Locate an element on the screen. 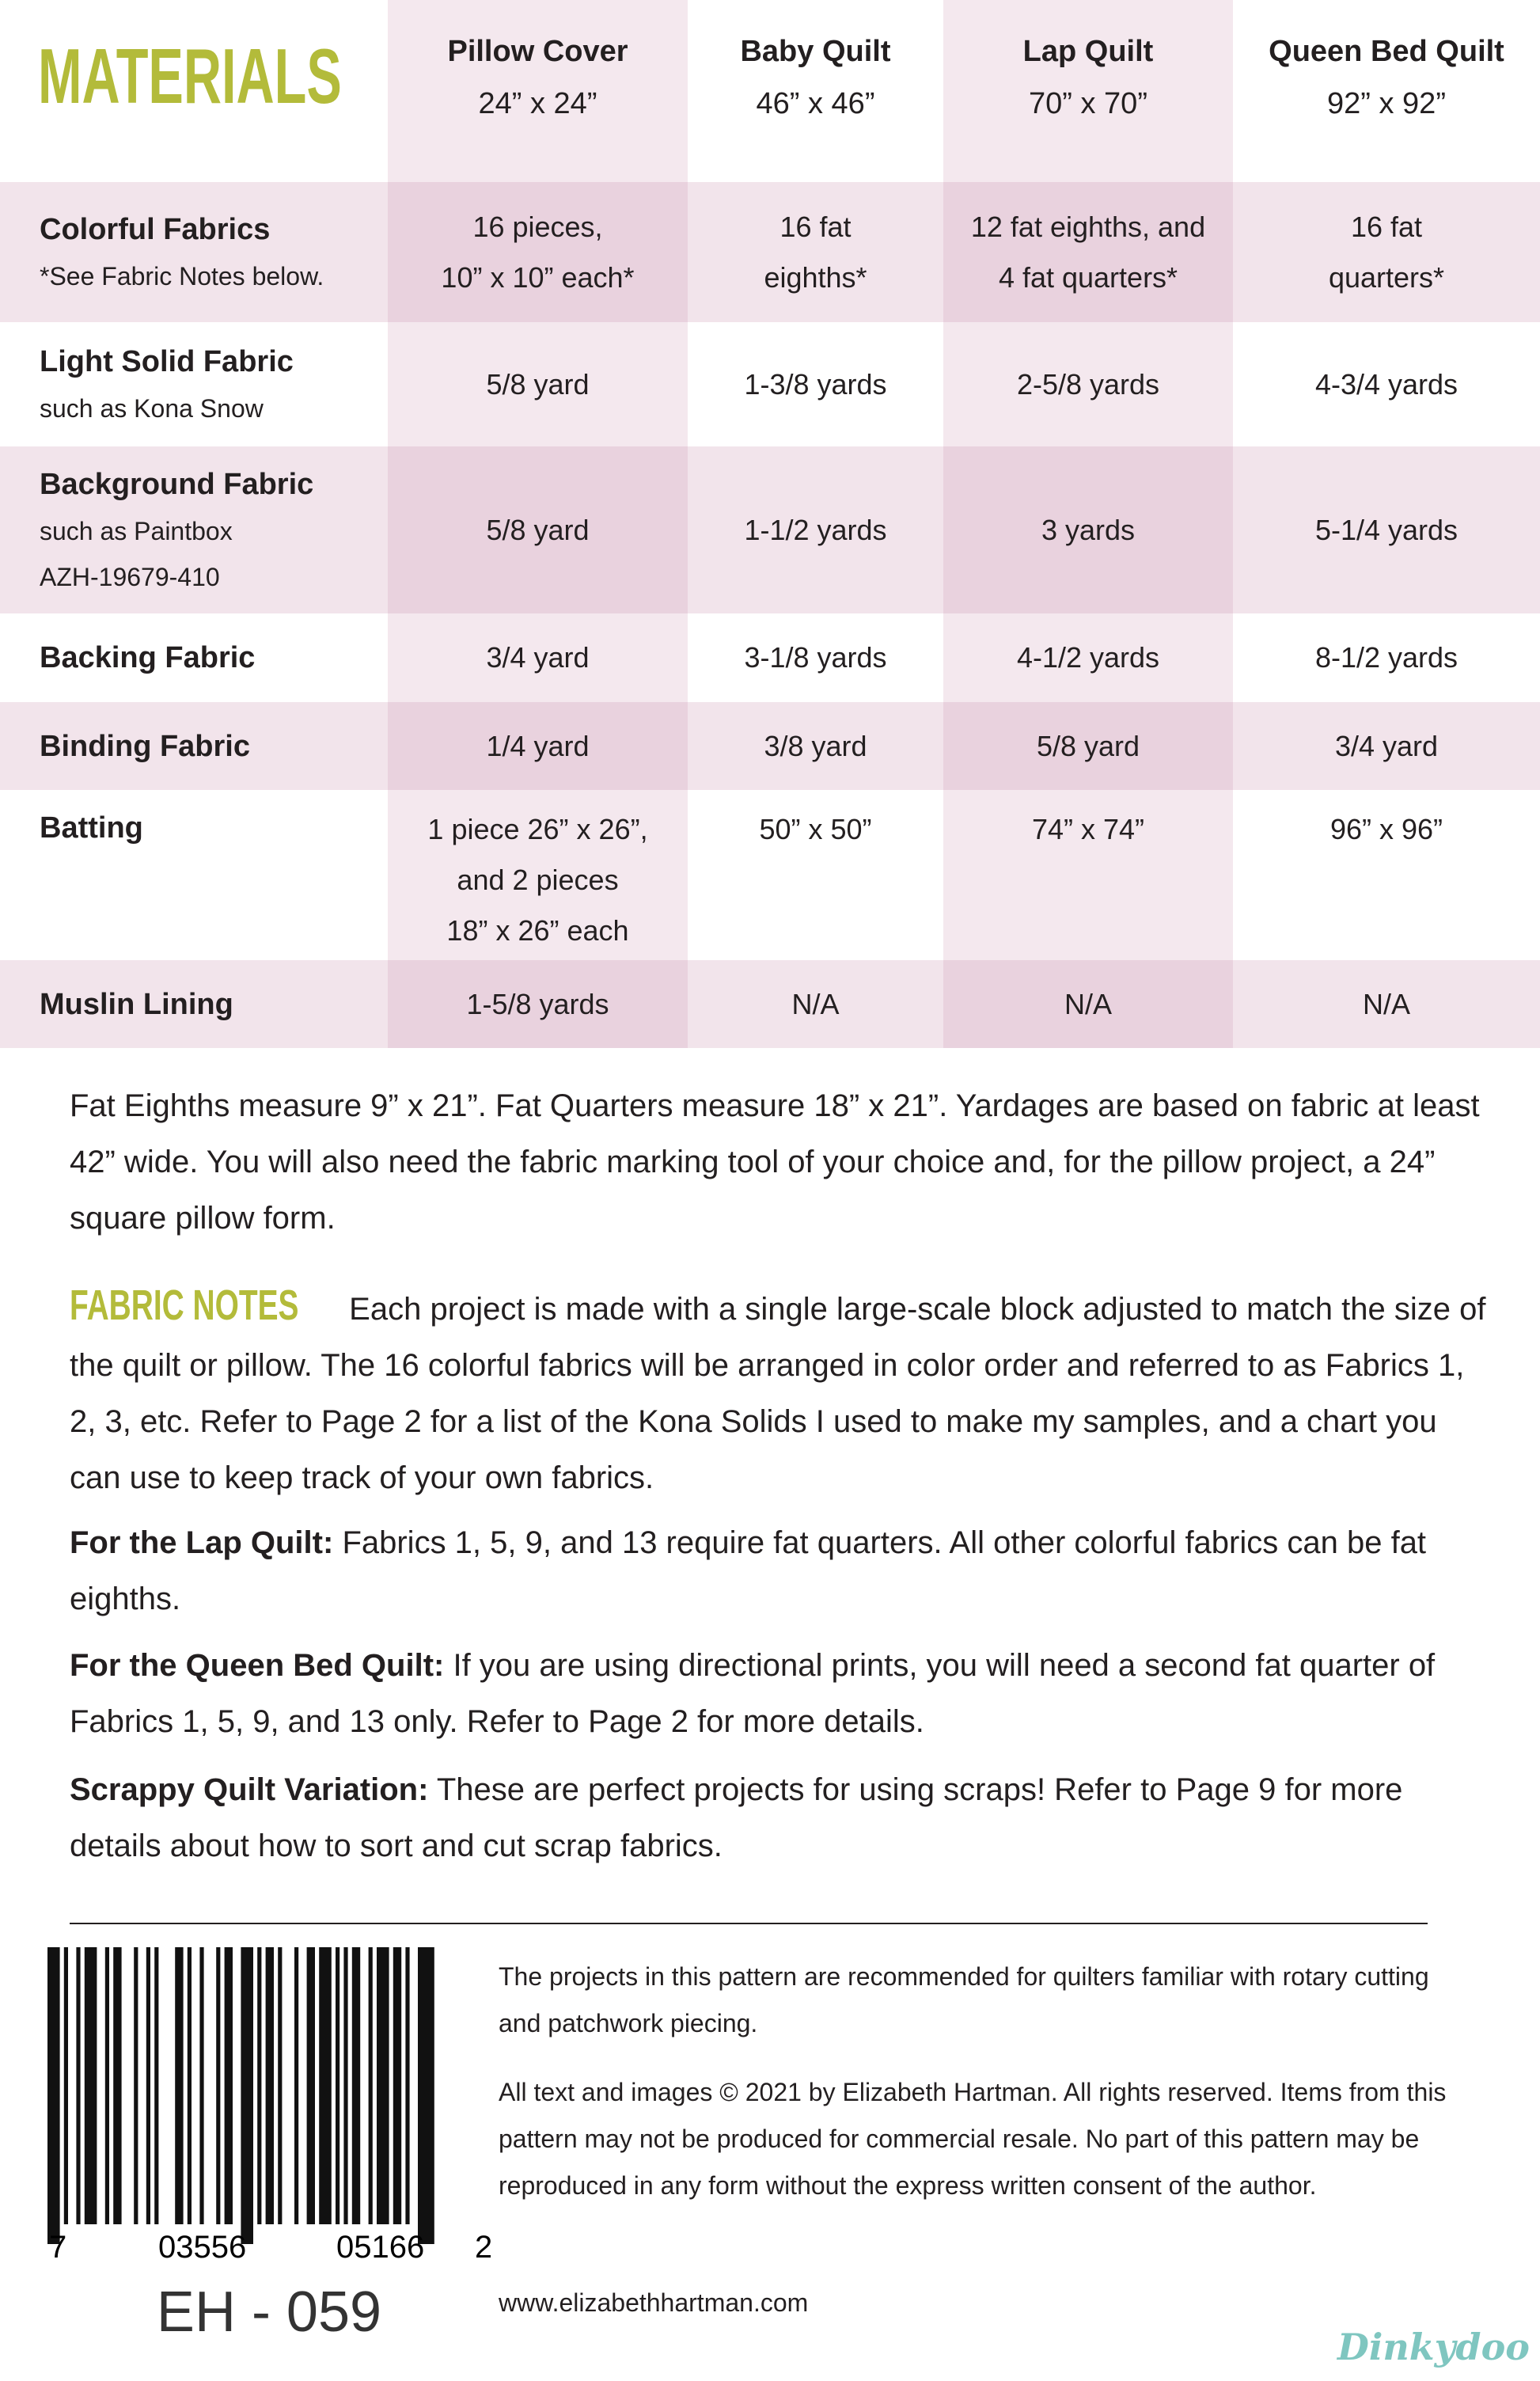 The width and height of the screenshot is (1540, 2381). cell-line: 4 fat quarters* is located at coordinates (1088, 277).